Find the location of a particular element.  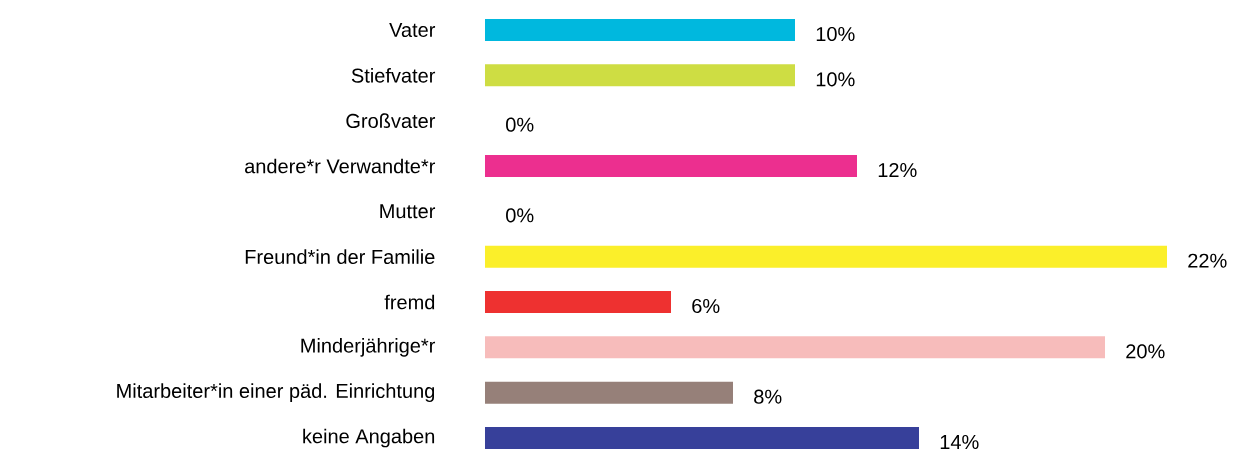

y-tick-label: Vater is located at coordinates (412, 30).